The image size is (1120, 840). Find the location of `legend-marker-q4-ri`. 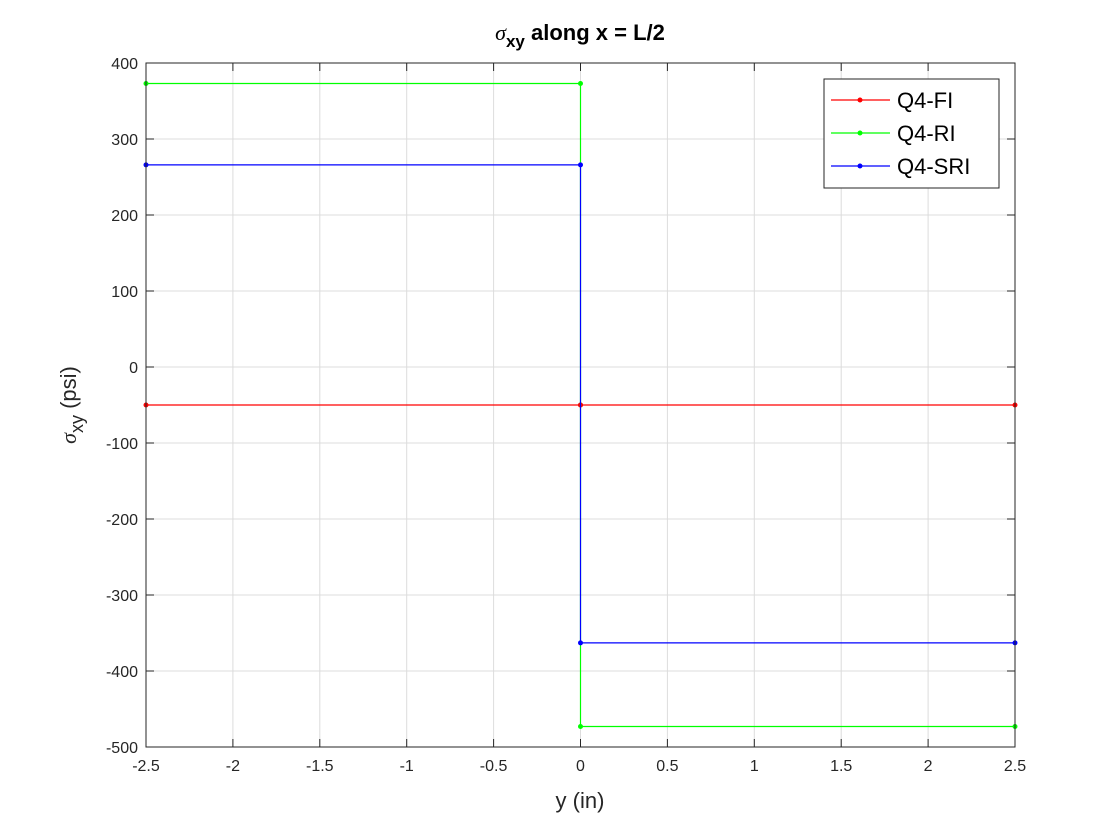

legend-marker-q4-ri is located at coordinates (860, 133).